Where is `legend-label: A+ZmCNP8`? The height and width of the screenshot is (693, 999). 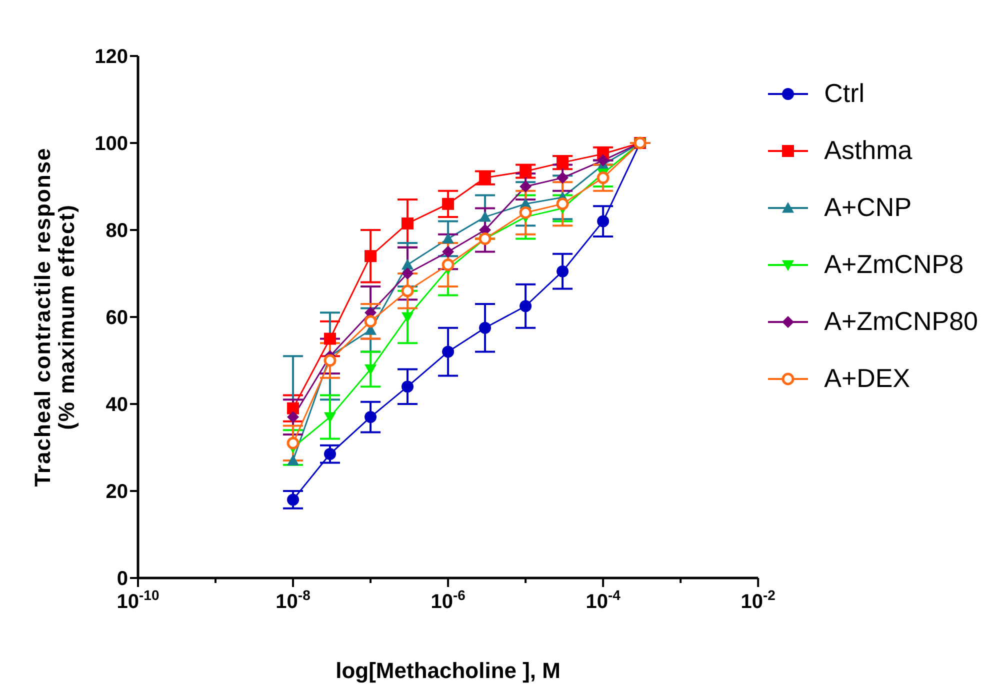 legend-label: A+ZmCNP8 is located at coordinates (894, 264).